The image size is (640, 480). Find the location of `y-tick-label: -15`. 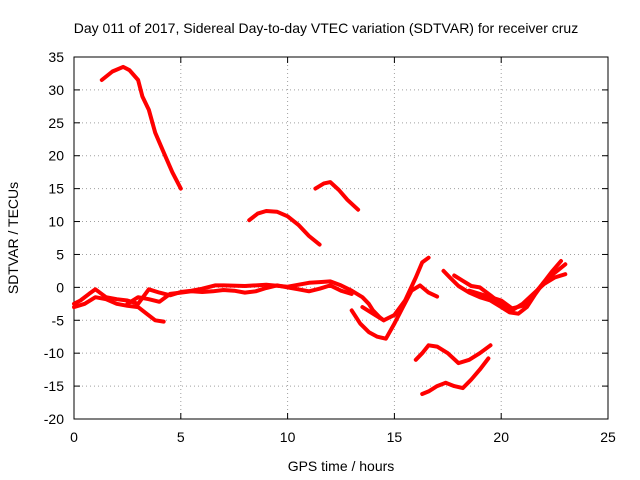

y-tick-label: -15 is located at coordinates (54, 386).